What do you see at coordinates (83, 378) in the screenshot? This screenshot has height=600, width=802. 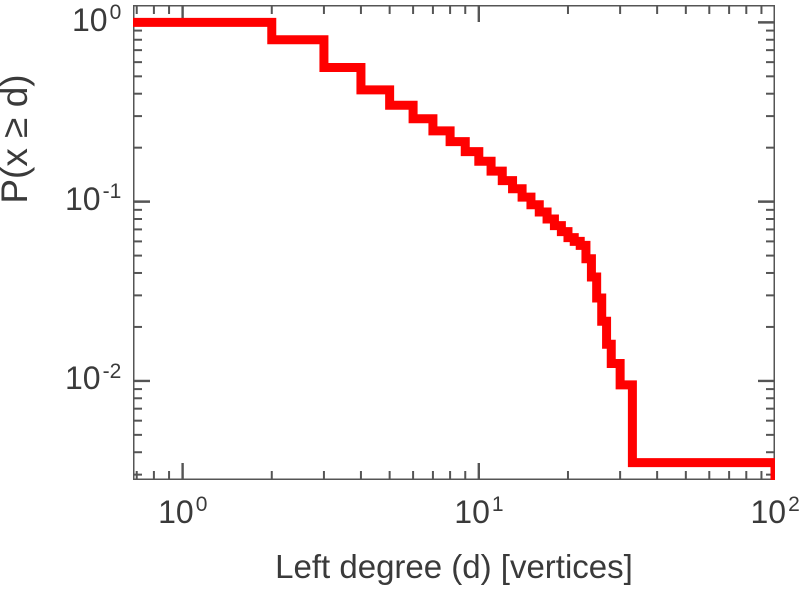 I see `y-tick-mantissa-2: 10` at bounding box center [83, 378].